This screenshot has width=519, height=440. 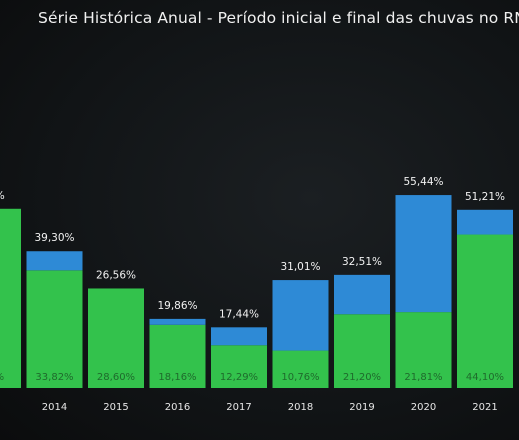 What do you see at coordinates (300, 377) in the screenshot?
I see `bottom-label-2018: 10,76%` at bounding box center [300, 377].